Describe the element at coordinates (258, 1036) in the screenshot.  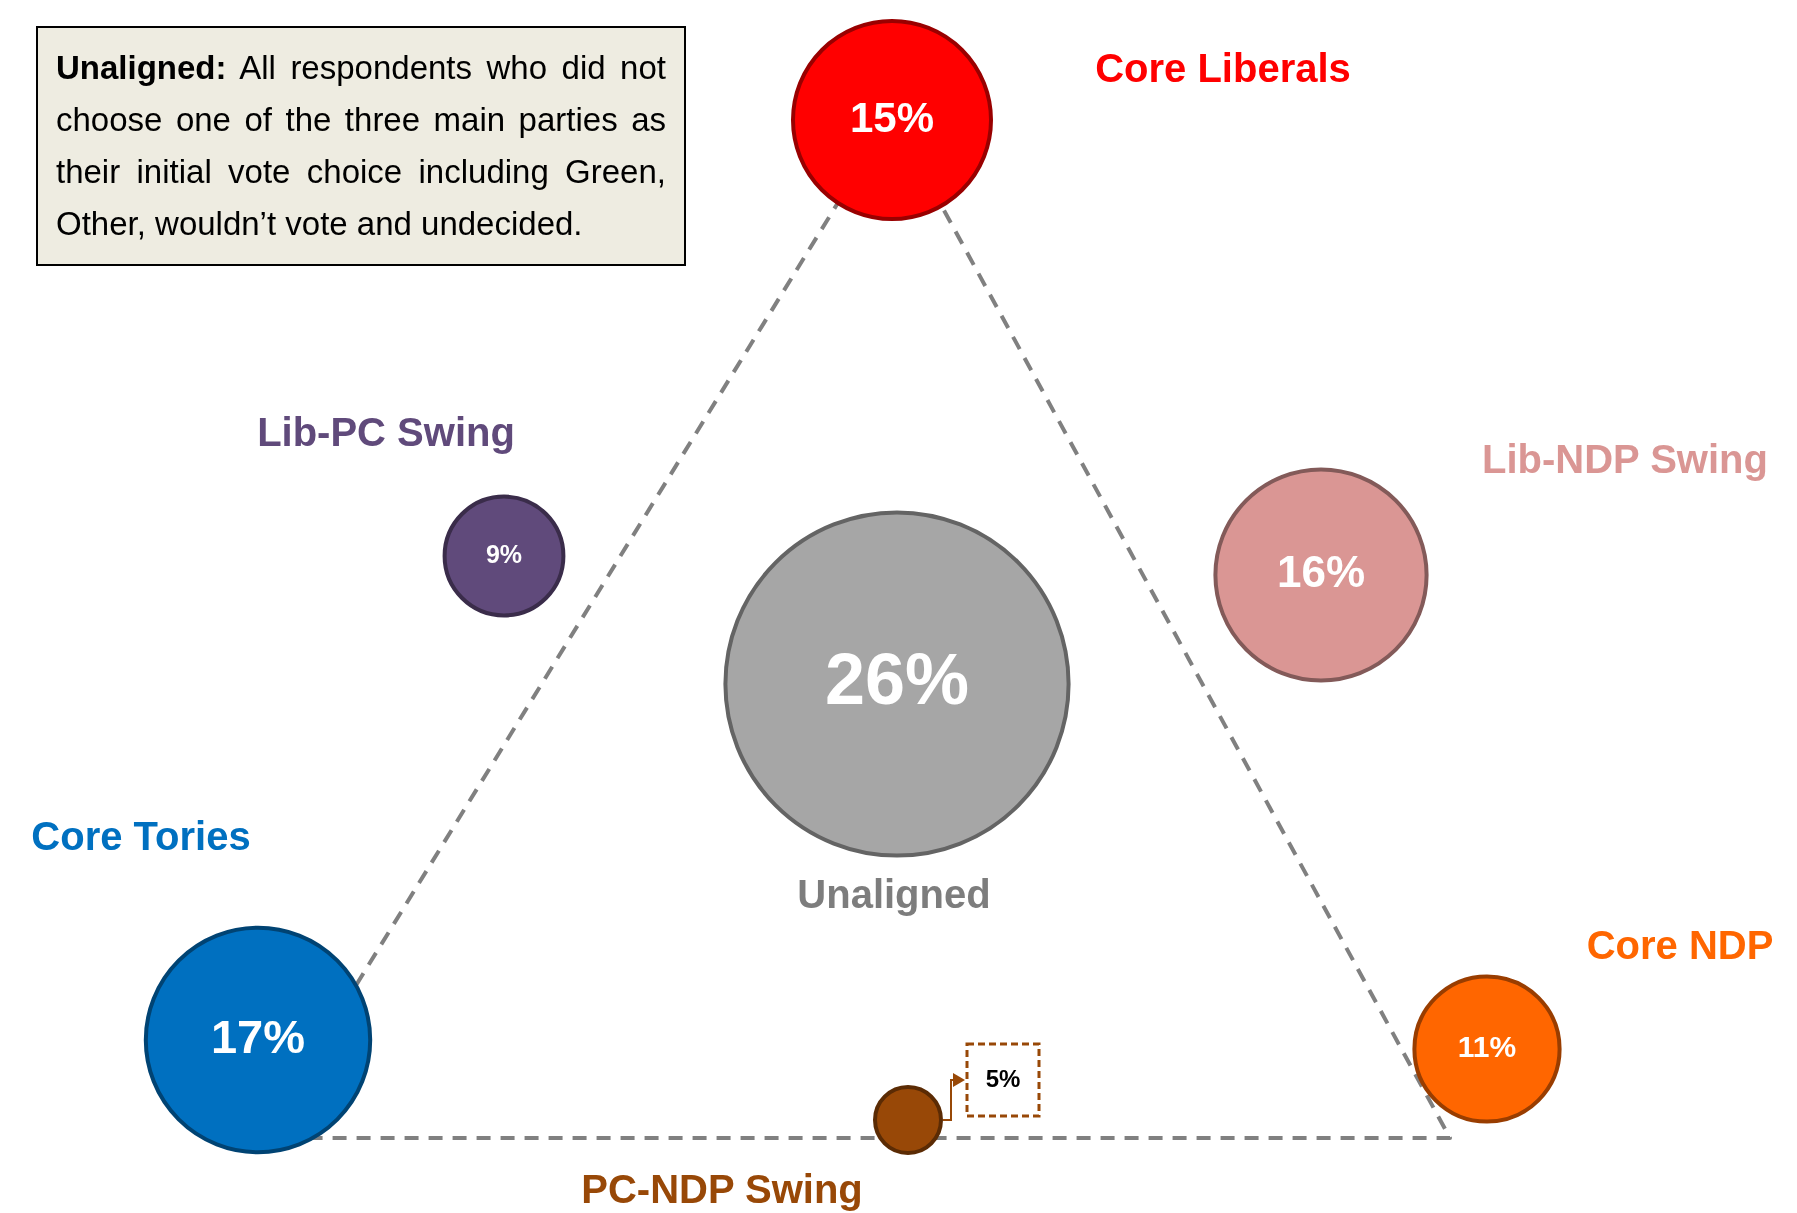
I see `data-label: 17%` at that location.